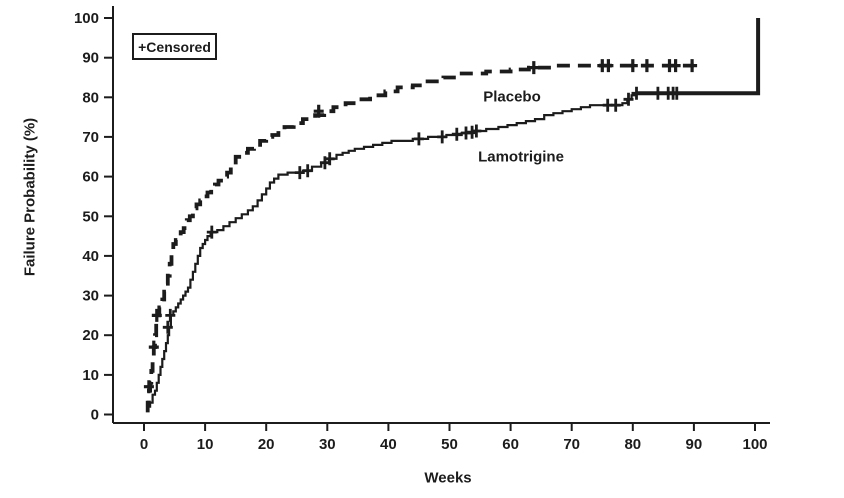 This screenshot has height=498, width=844. I want to click on y-tick-label: 90, so click(90, 58).